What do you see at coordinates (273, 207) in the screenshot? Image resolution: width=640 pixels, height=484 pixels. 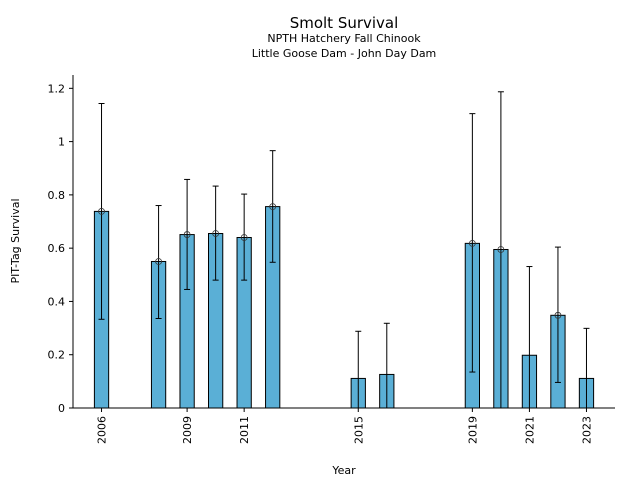 I see `point-marker-2012` at bounding box center [273, 207].